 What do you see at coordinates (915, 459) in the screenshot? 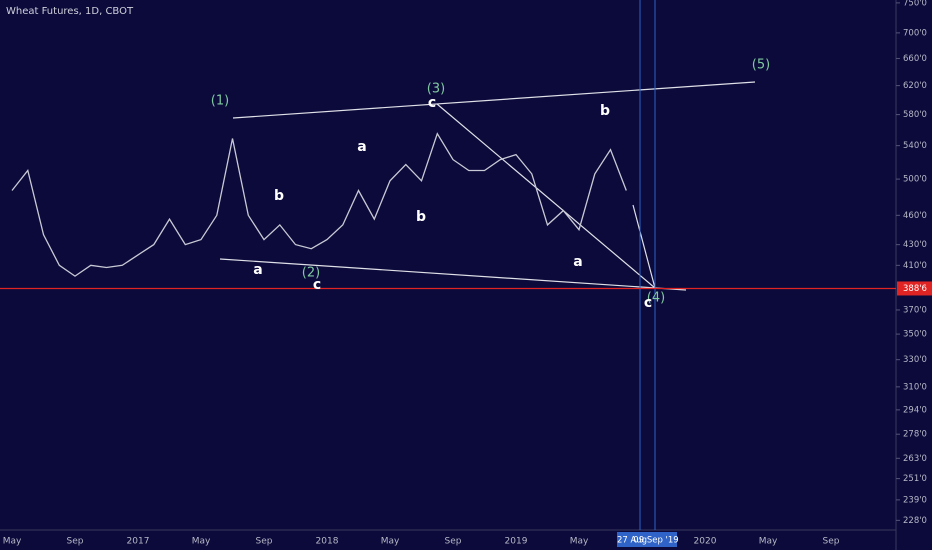
I see `y-tick-label: 263'0` at bounding box center [915, 459].